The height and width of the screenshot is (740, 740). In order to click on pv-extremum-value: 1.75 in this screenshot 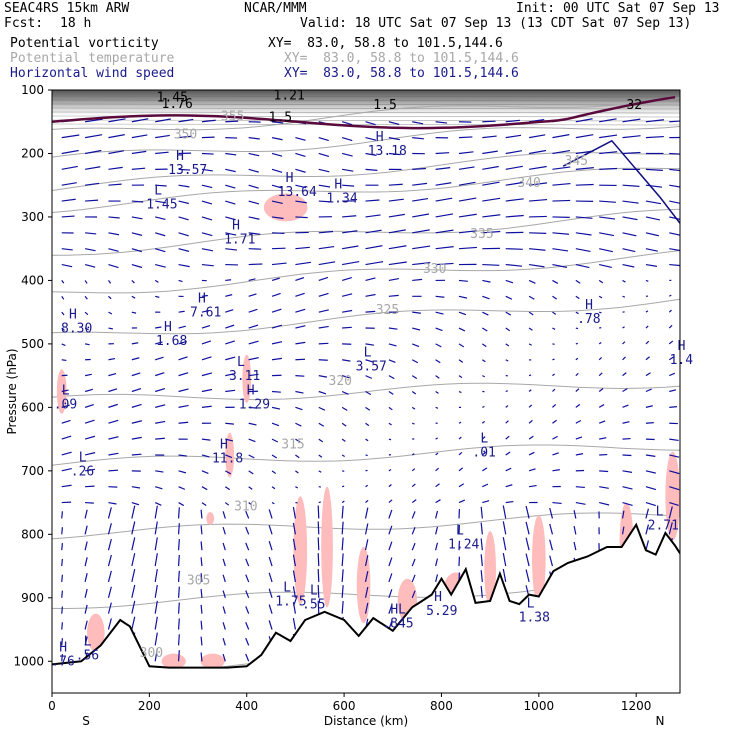, I will do `click(290, 601)`.